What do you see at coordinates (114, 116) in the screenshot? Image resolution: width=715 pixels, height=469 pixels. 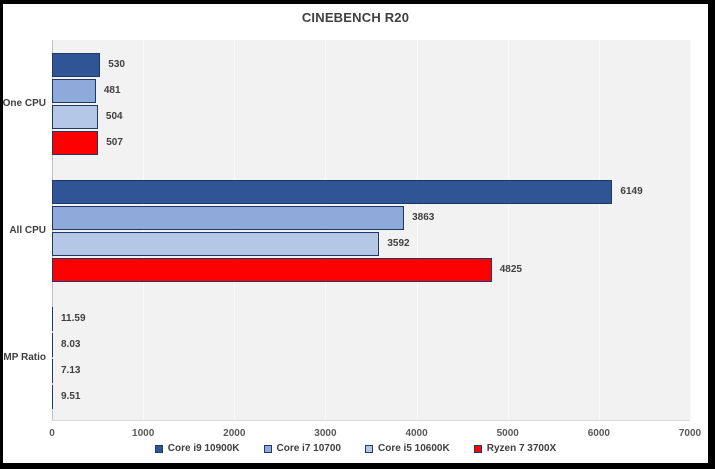 I see `value-label: 504` at bounding box center [114, 116].